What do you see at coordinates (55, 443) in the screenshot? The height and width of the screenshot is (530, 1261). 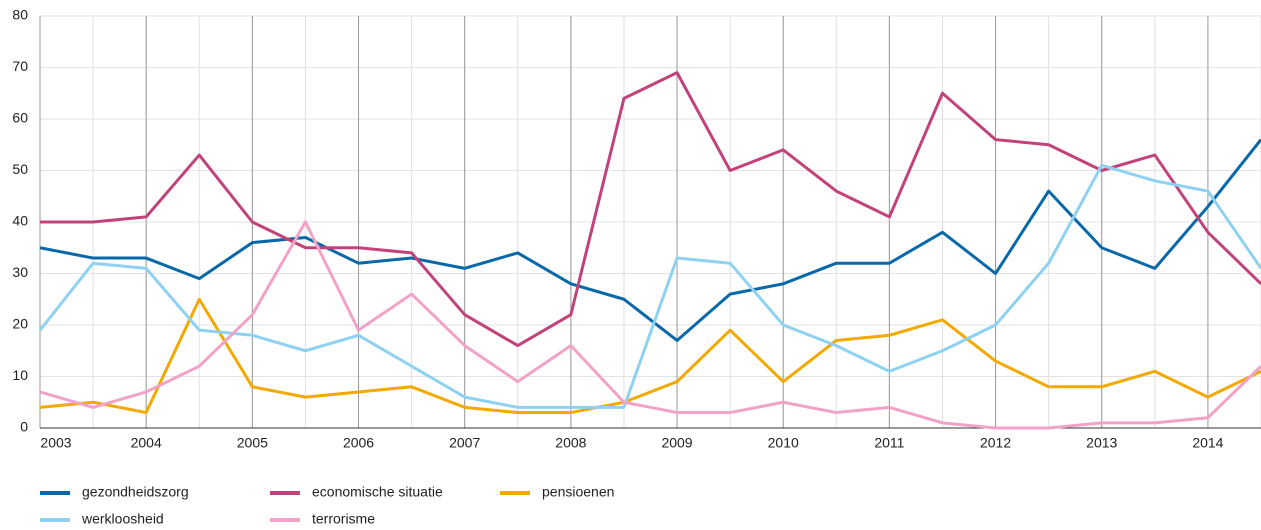 I see `x-tick-label: 2003` at bounding box center [55, 443].